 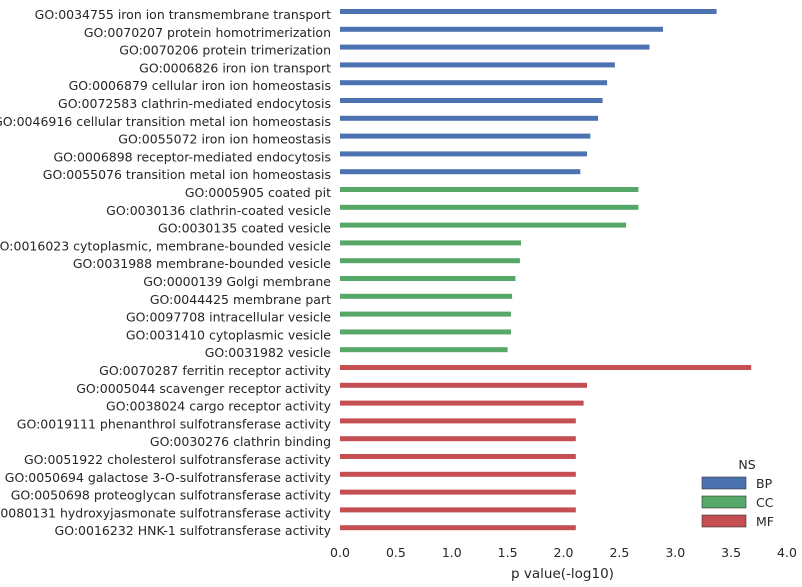 I want to click on legend-swatch-cc, so click(x=724, y=502).